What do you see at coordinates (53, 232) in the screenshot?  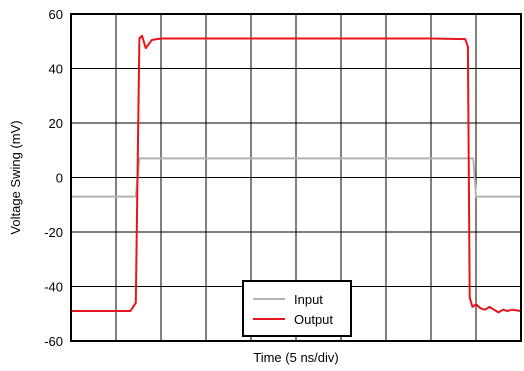 I see `y-tick-label: -20` at bounding box center [53, 232].